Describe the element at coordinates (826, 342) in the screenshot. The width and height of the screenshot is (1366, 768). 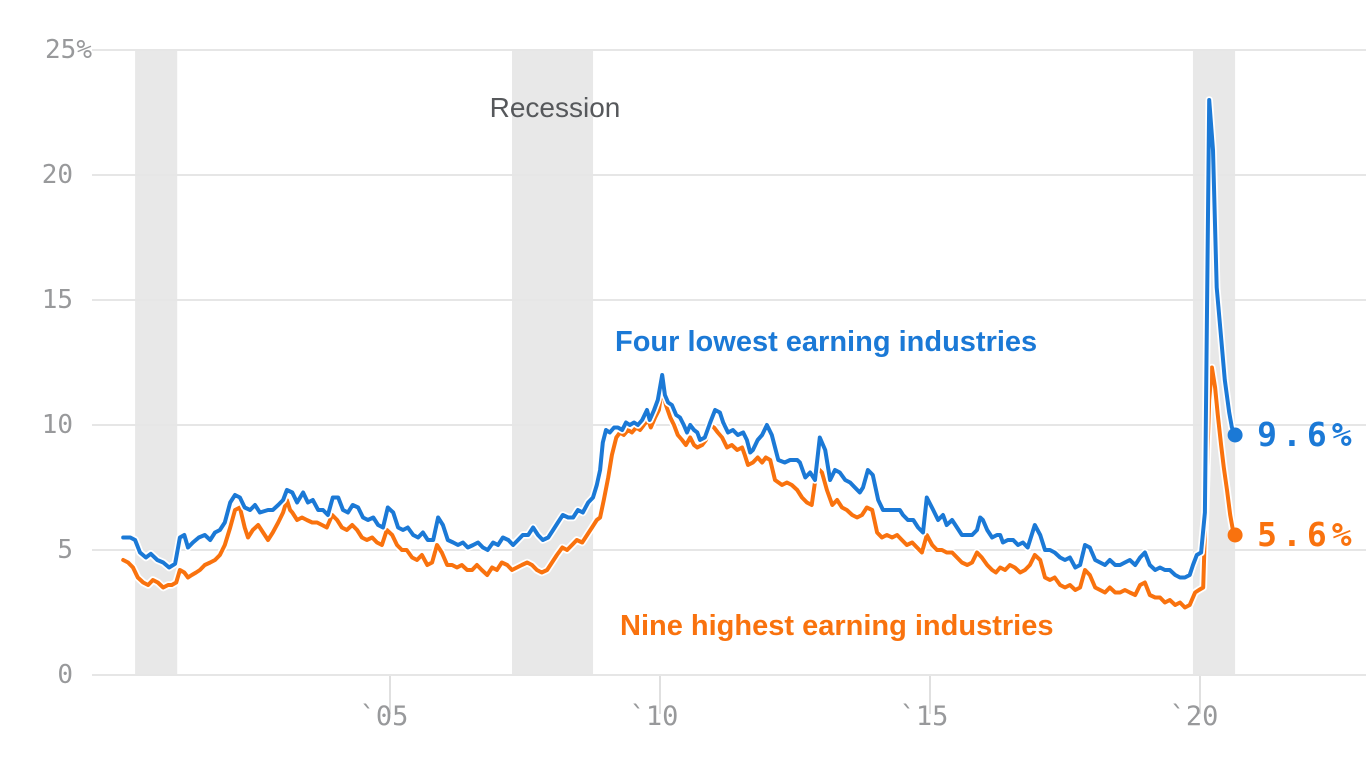
I see `series-label-four-lowest: Four lowest earning industries` at that location.